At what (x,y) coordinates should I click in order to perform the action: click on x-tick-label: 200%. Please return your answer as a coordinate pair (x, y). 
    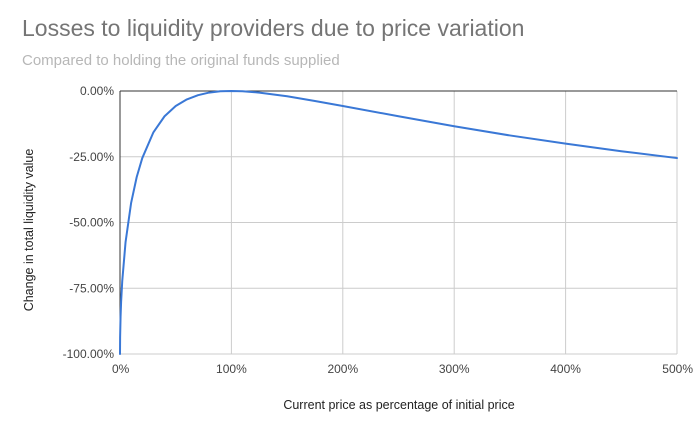
    Looking at the image, I should click on (342, 369).